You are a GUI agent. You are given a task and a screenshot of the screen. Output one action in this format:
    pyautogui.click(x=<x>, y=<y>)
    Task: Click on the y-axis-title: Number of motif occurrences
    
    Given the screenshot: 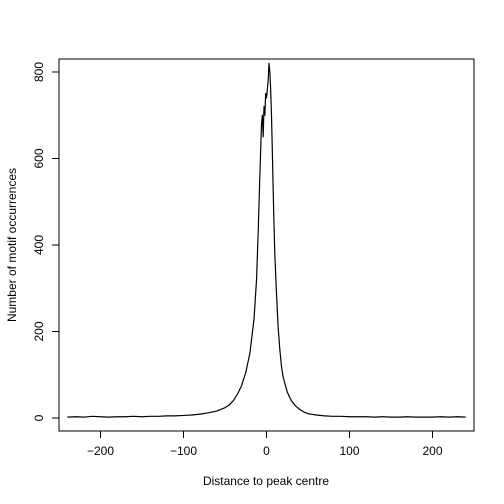 What is the action you would take?
    pyautogui.click(x=12, y=245)
    